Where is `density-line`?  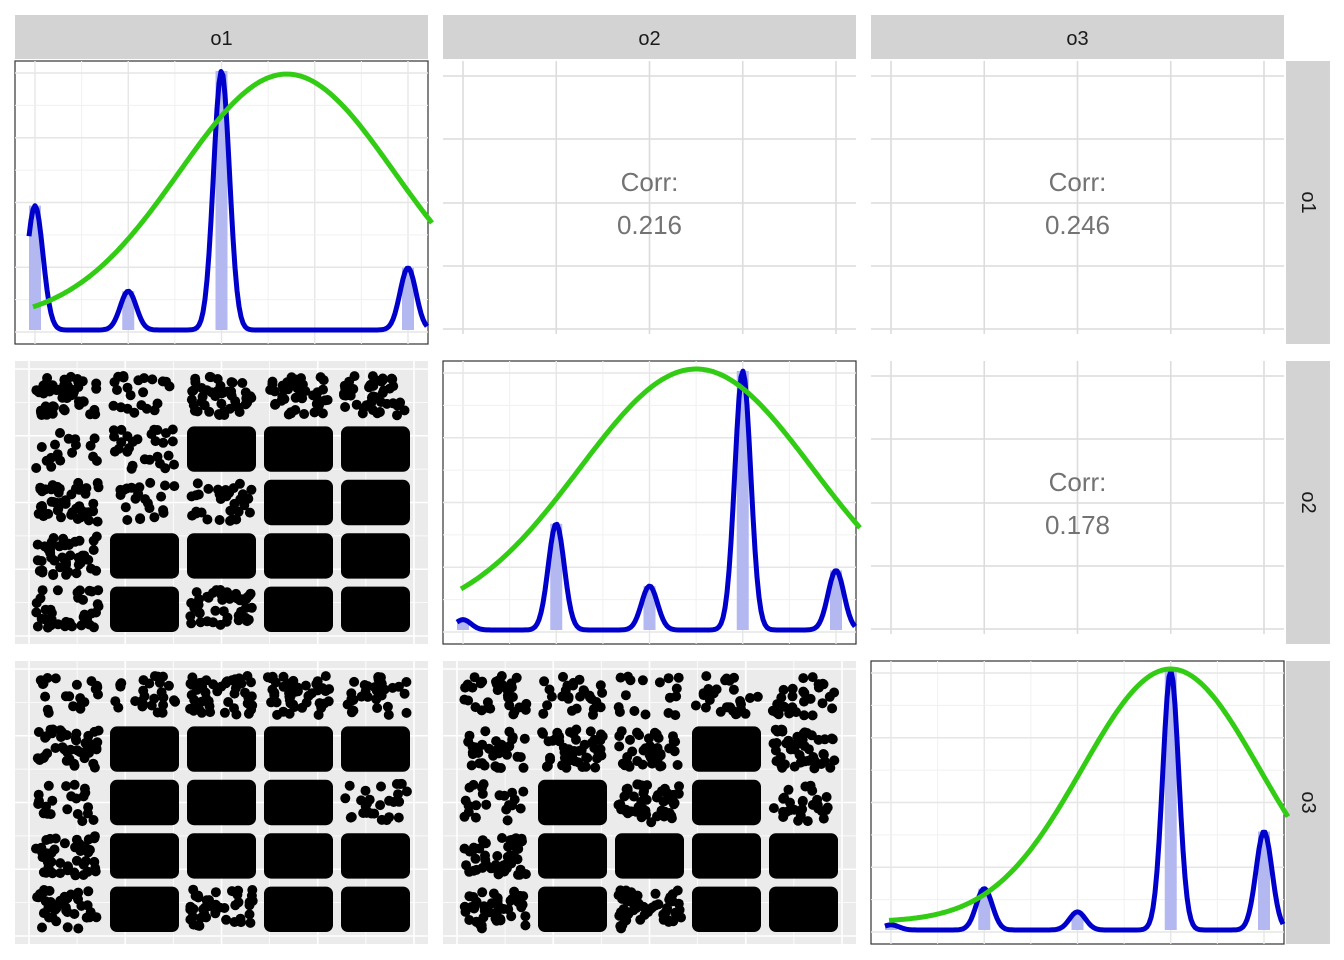
density-line is located at coordinates (656, 500).